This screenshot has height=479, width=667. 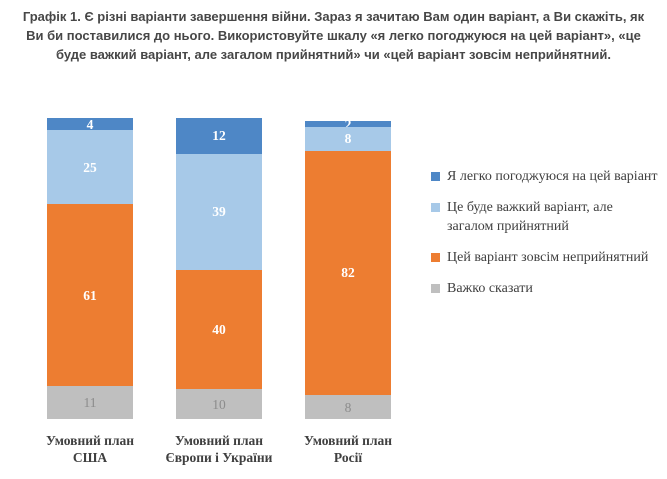 I want to click on legend-item: Я легко погоджуюся на цей варіант, so click(x=546, y=176).